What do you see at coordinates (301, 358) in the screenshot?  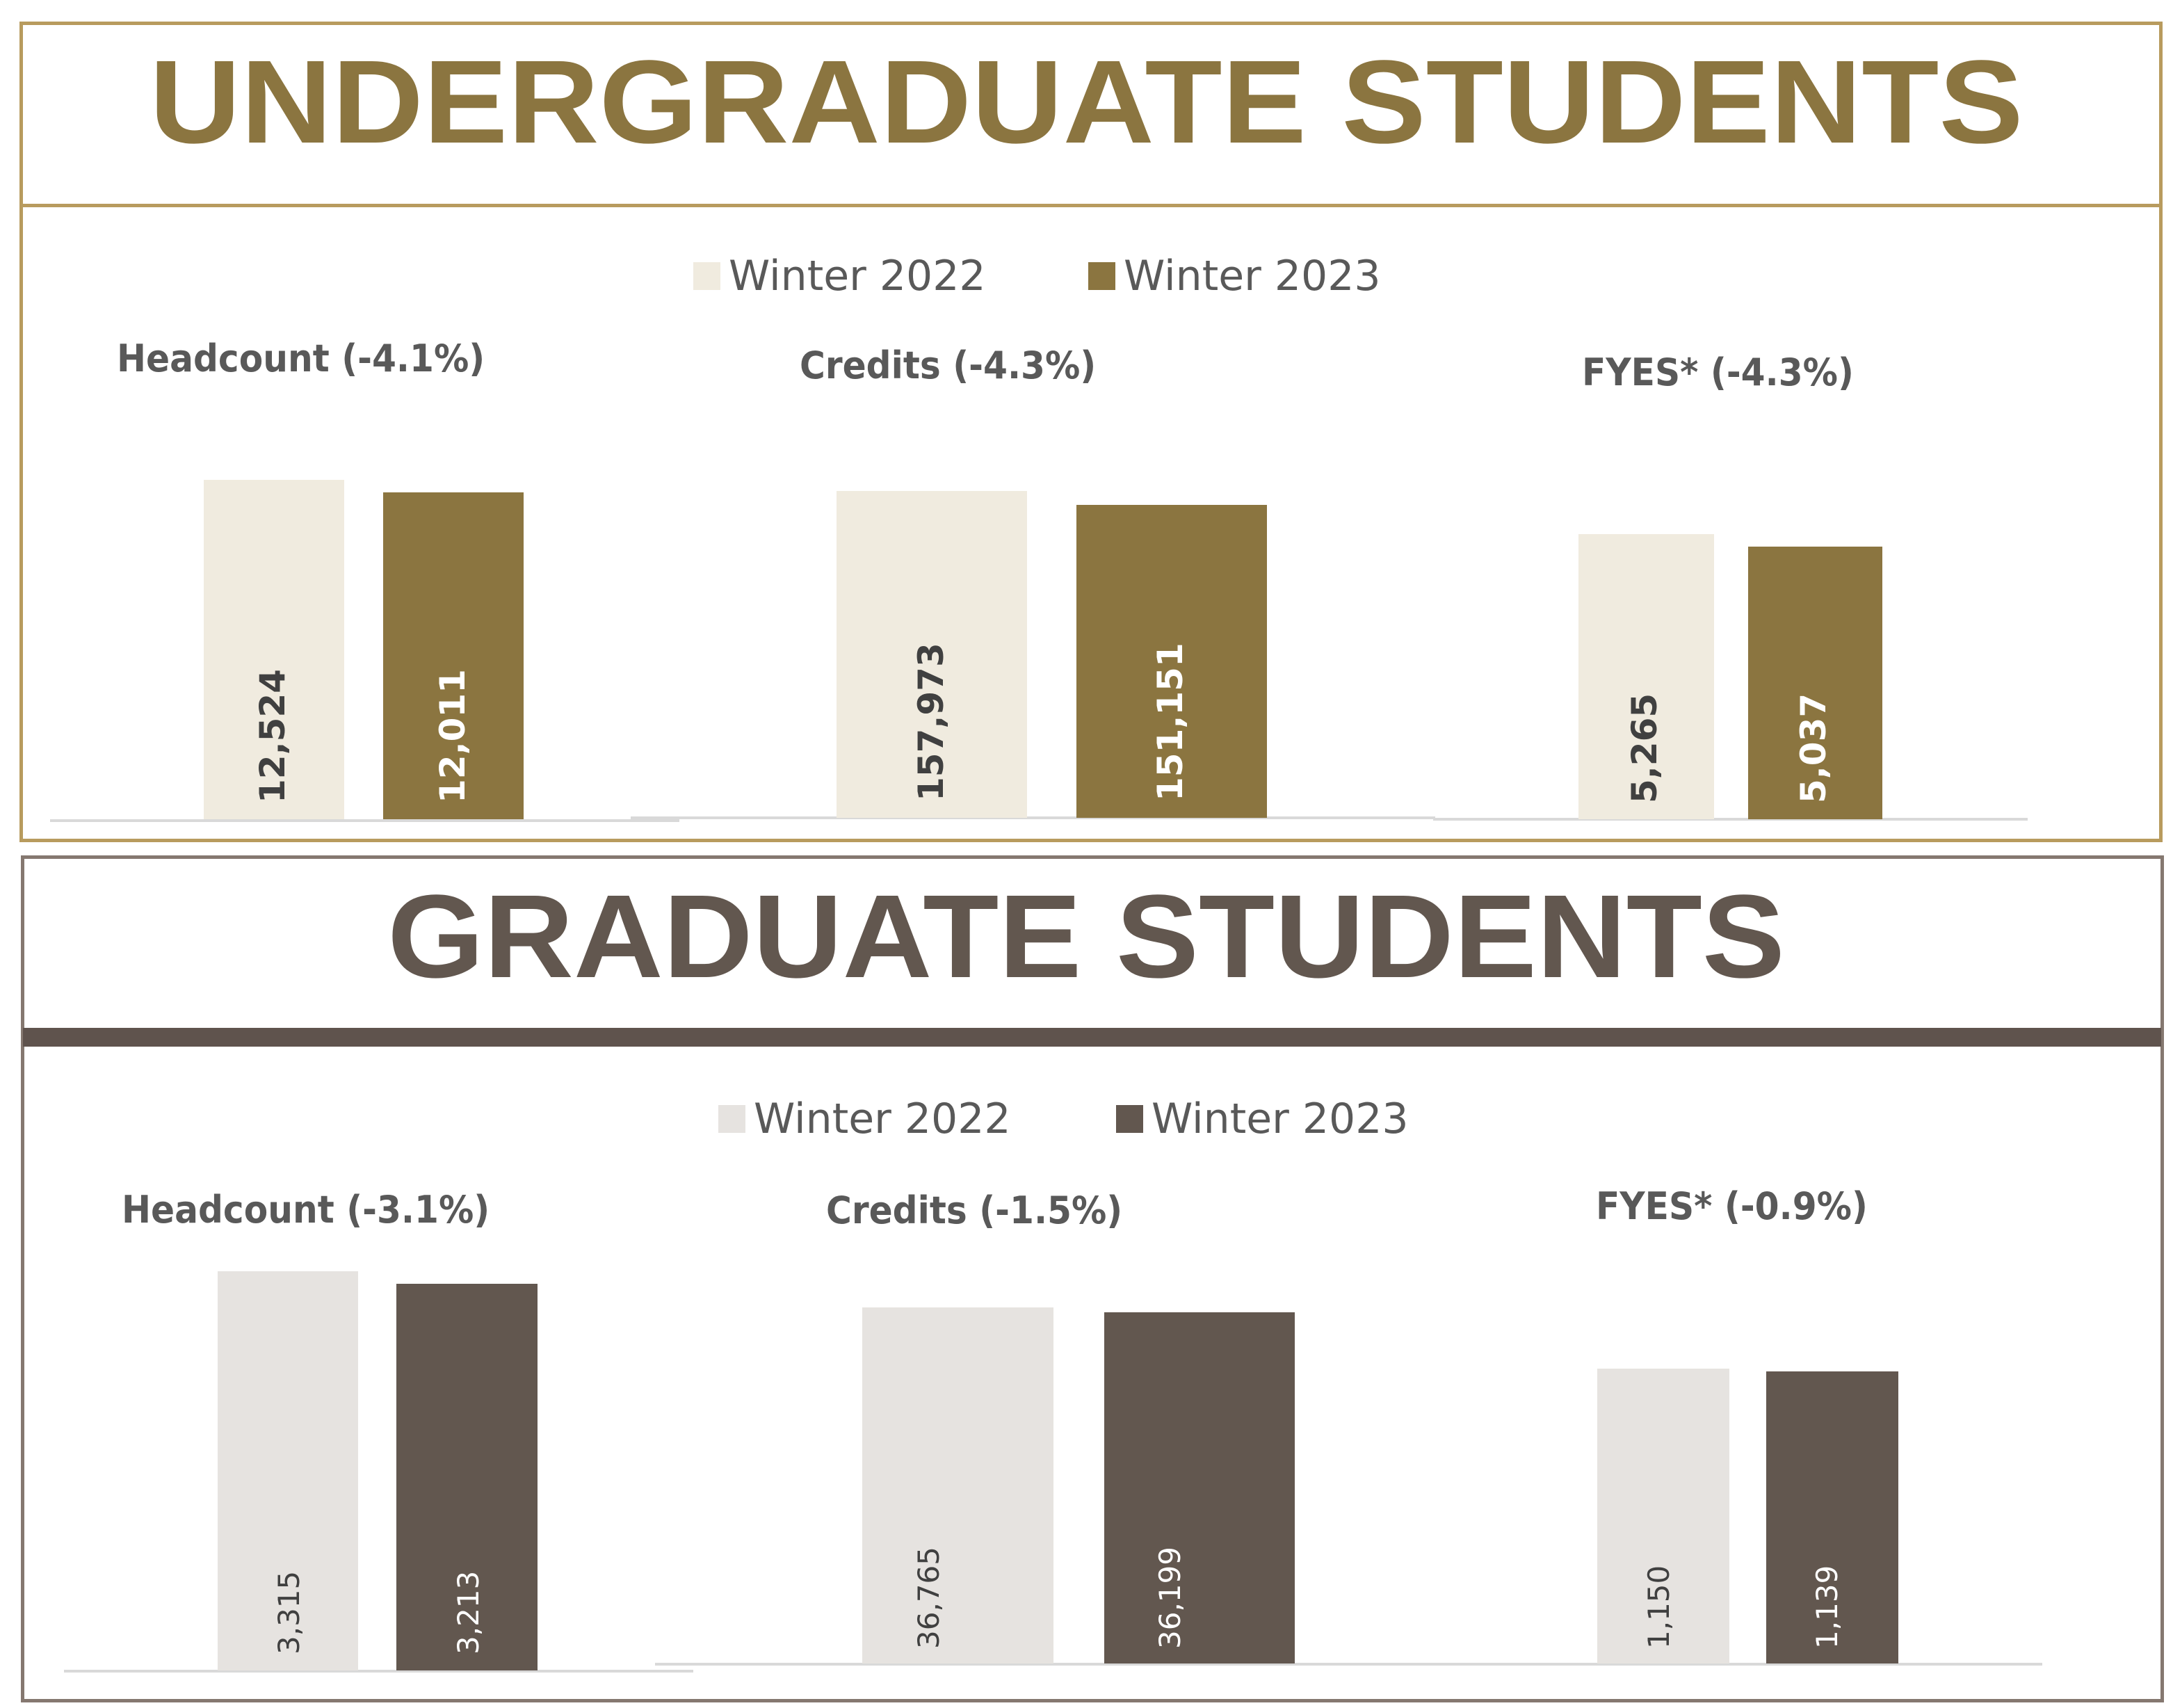 I see `chart-title-headcount: Headcount (-4.1%)` at bounding box center [301, 358].